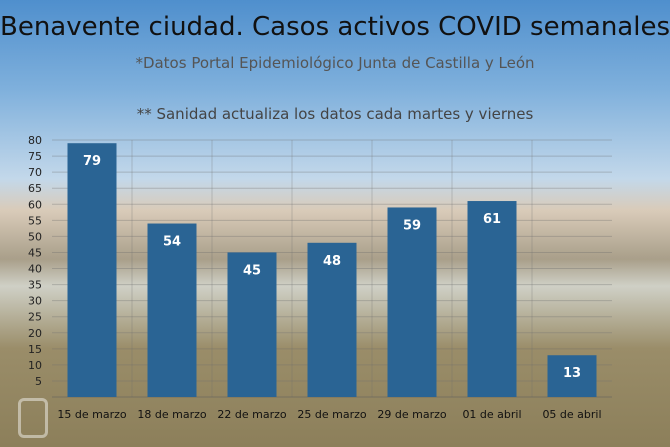  I want to click on bar-value-label: 13, so click(572, 373).